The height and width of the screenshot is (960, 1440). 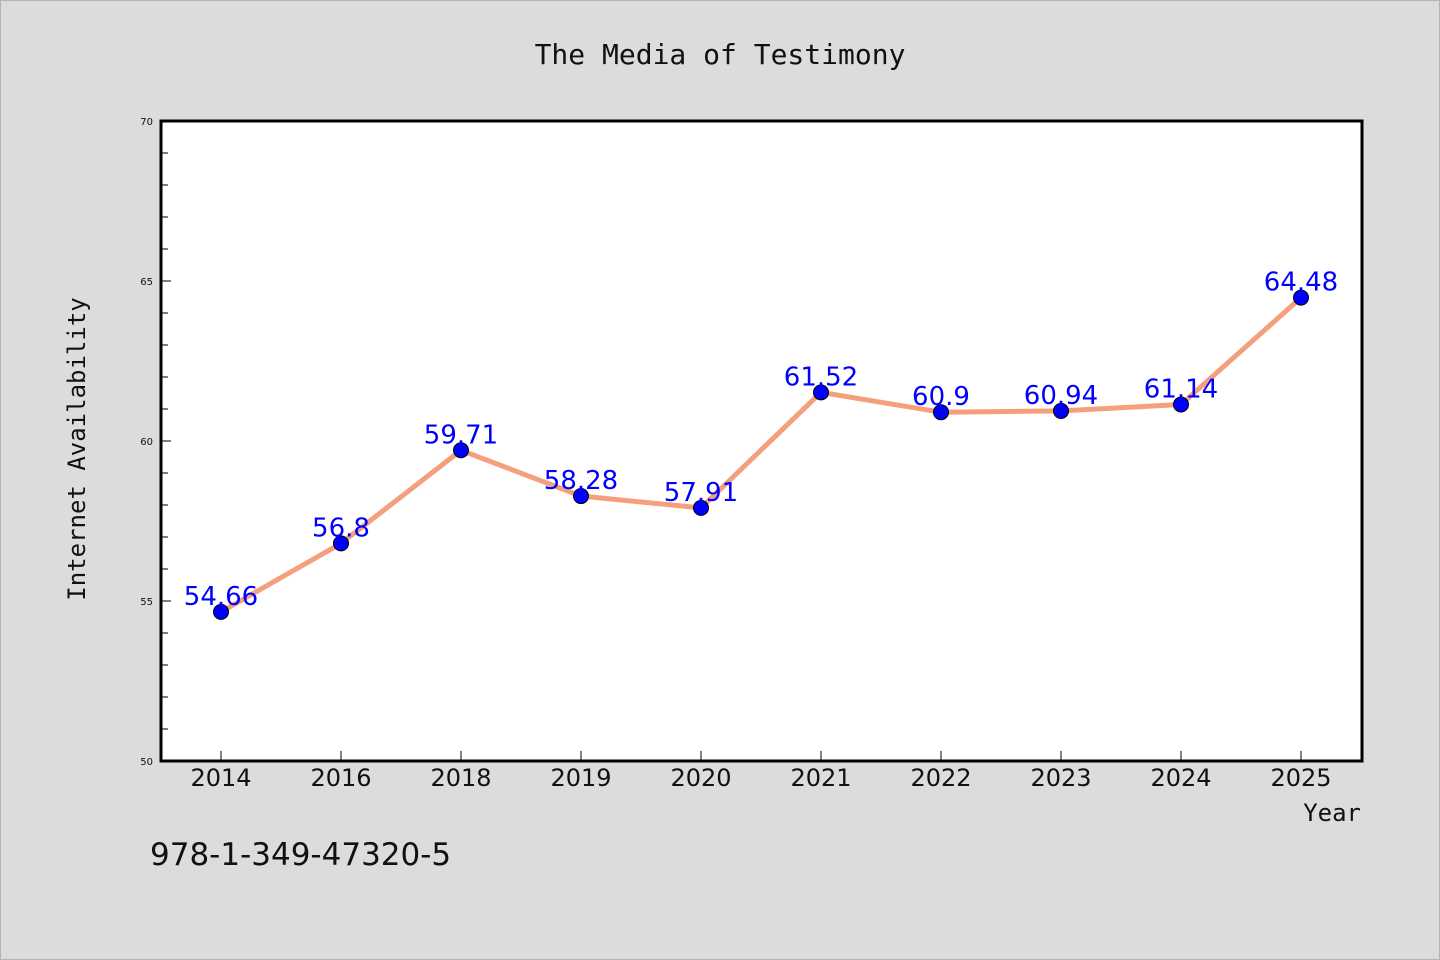 I want to click on data-label: 64.48, so click(x=1301, y=283).